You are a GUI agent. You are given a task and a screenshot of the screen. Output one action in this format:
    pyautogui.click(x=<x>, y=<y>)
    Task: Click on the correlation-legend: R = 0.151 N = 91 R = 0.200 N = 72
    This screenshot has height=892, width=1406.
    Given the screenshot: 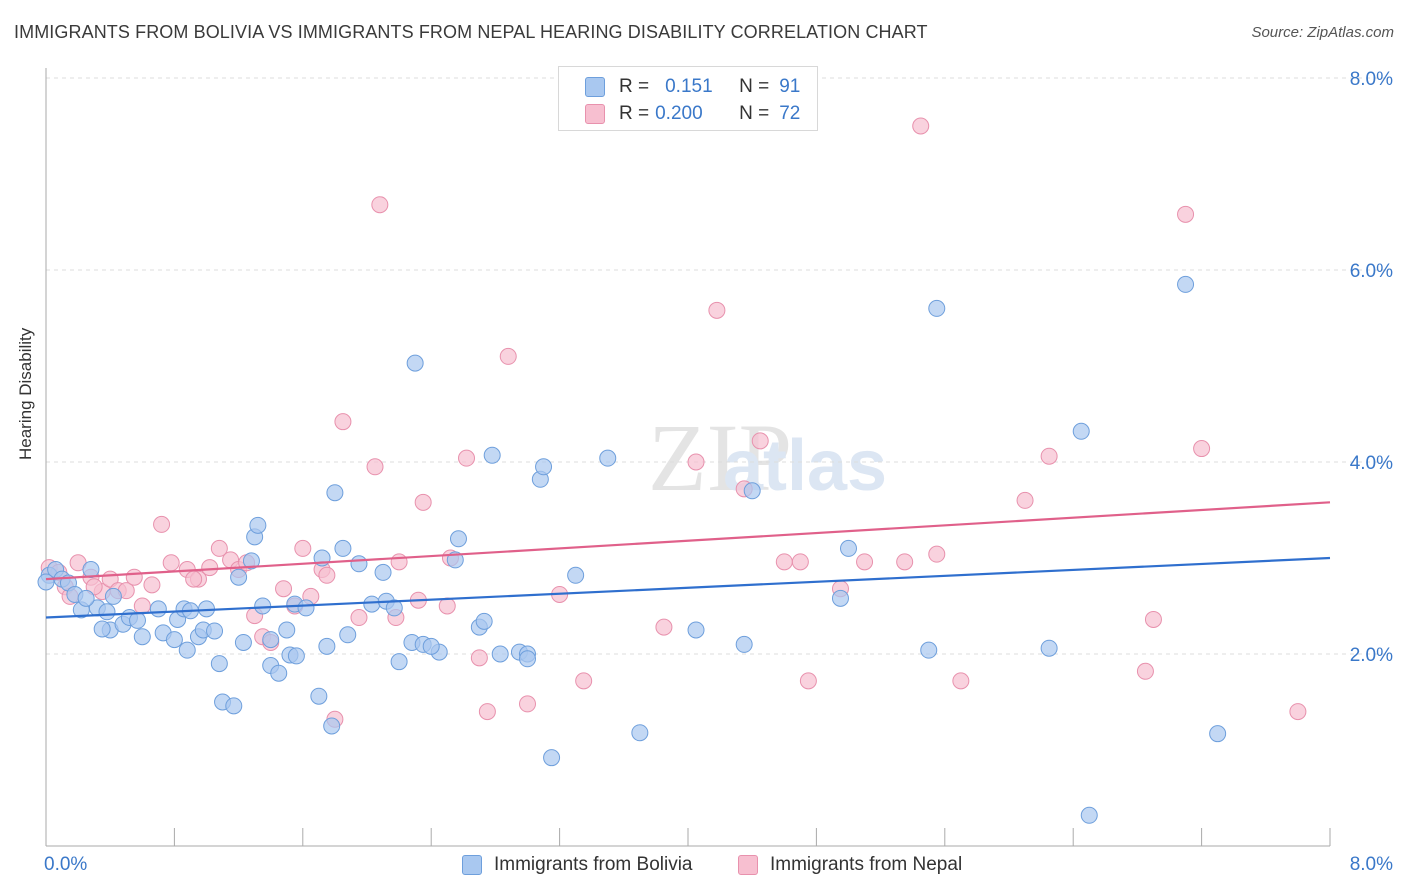 What is the action you would take?
    pyautogui.click(x=688, y=98)
    